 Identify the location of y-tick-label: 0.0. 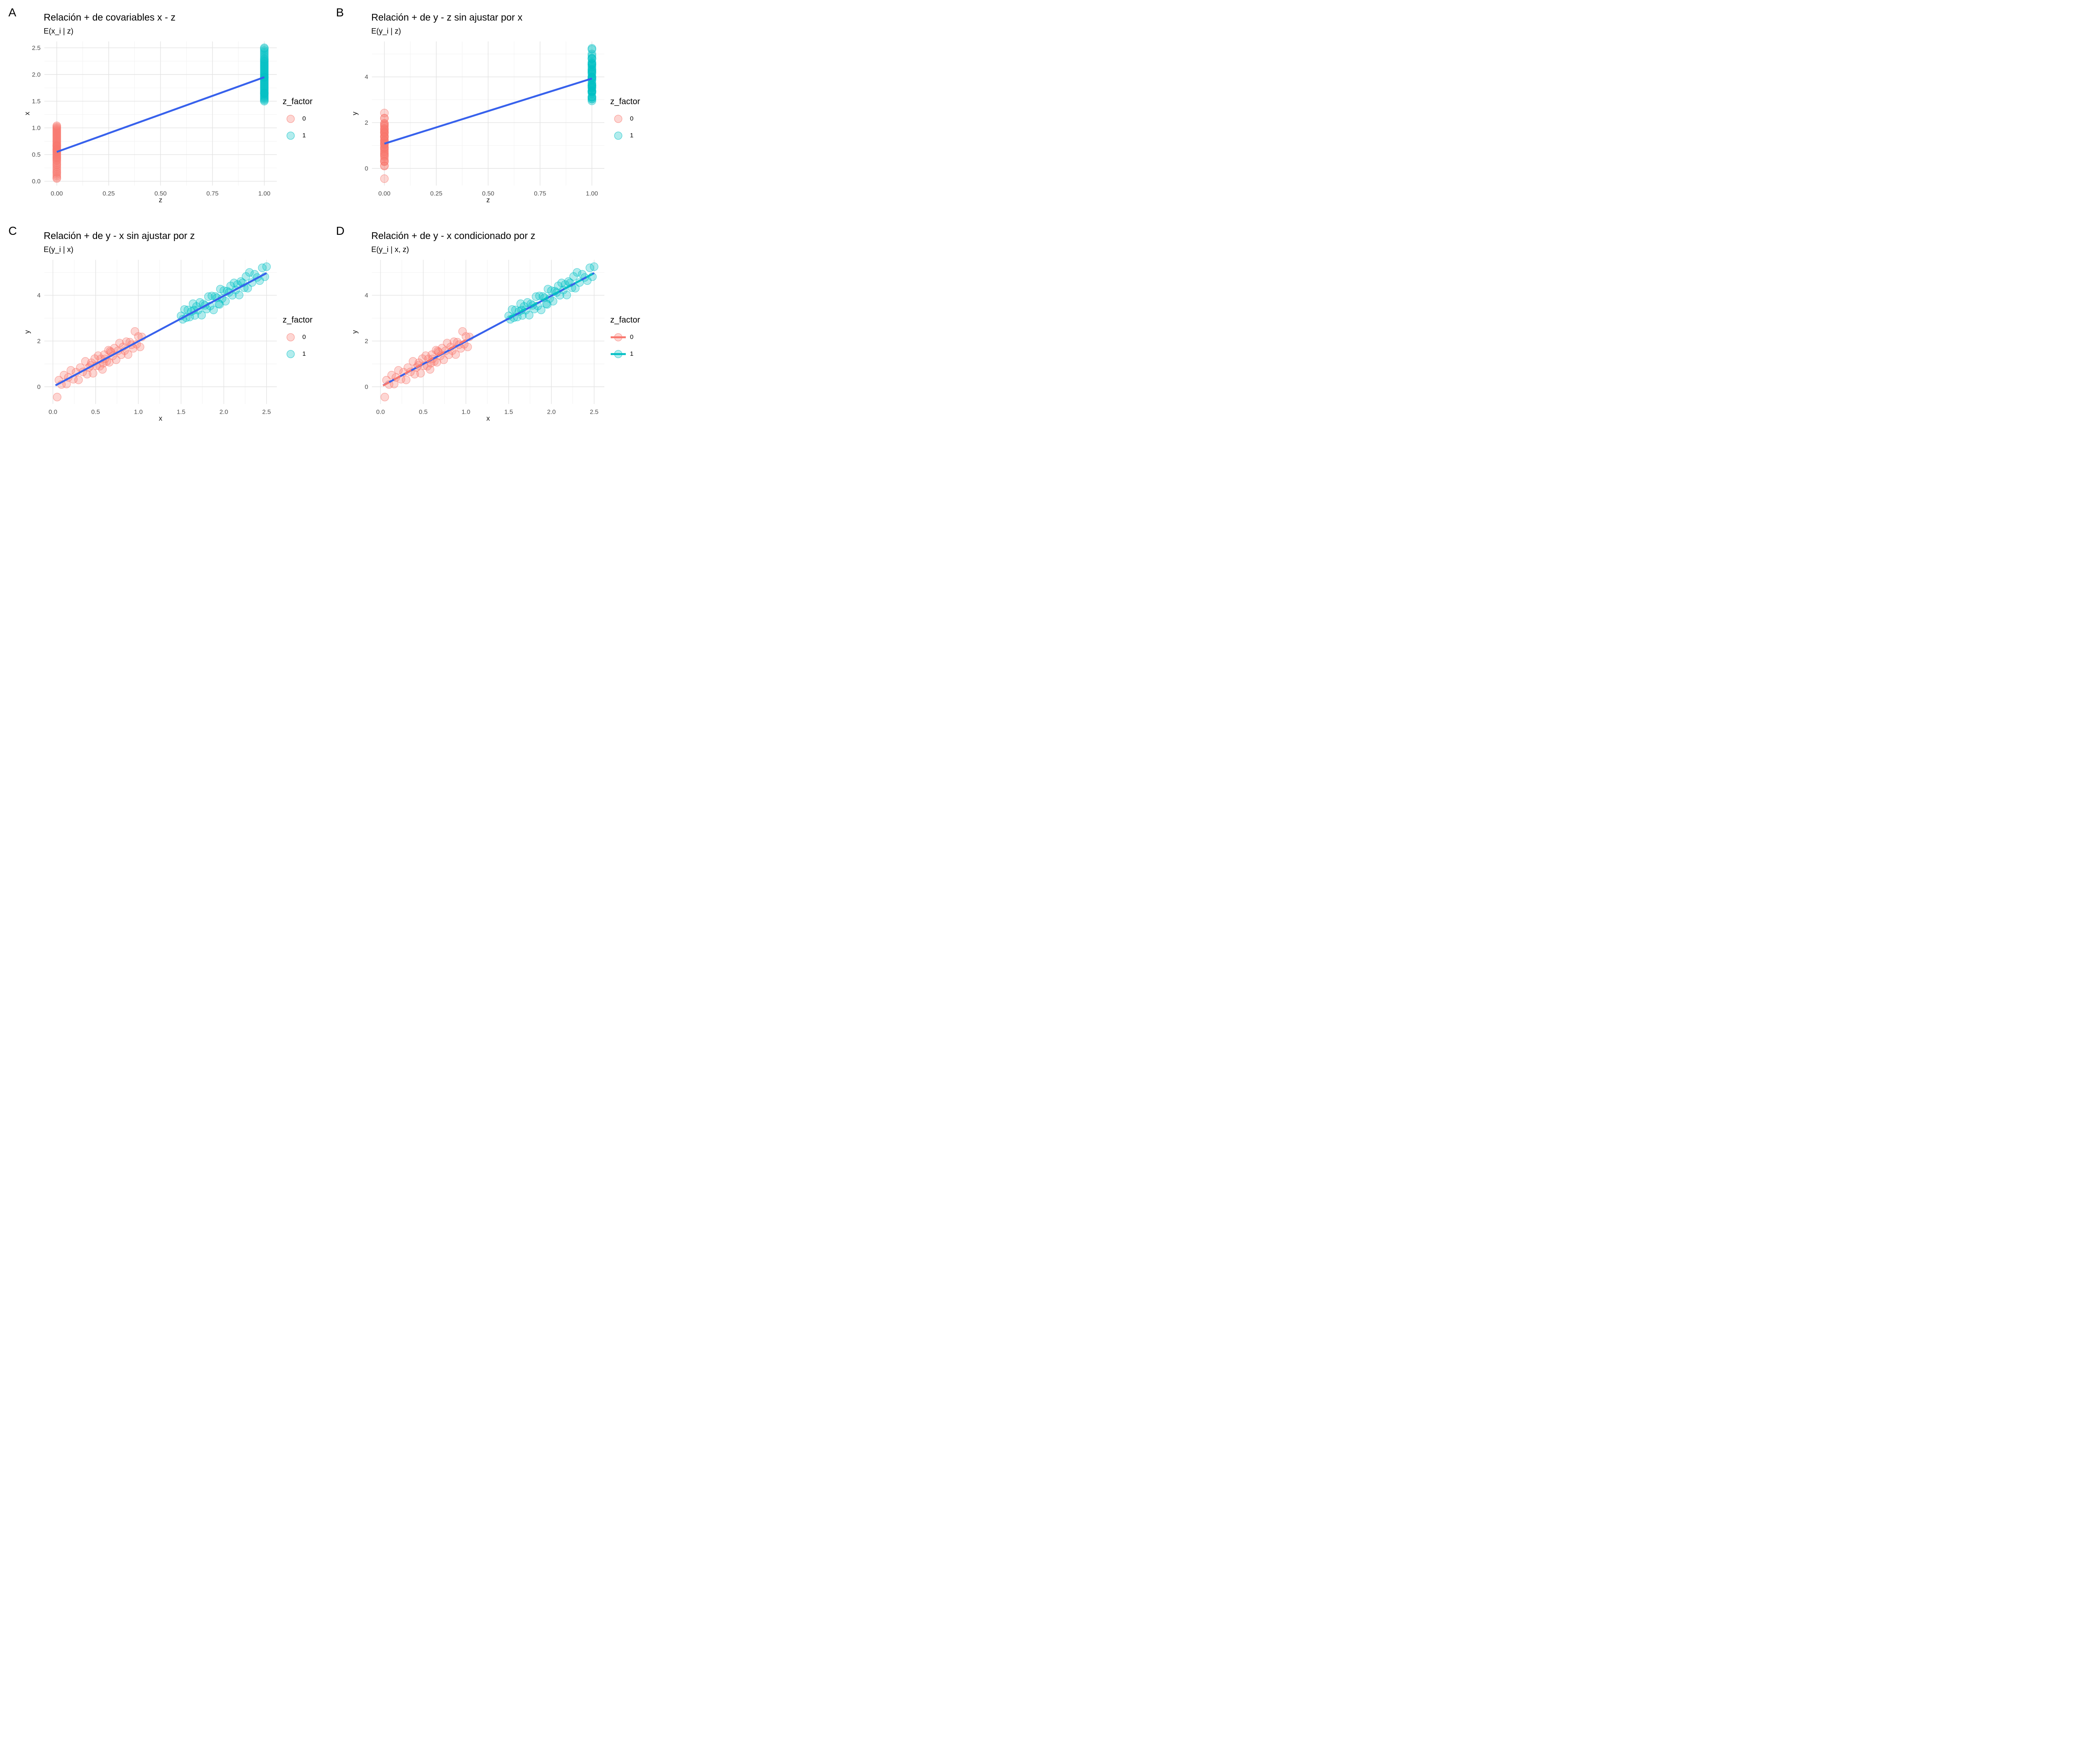
(36, 182).